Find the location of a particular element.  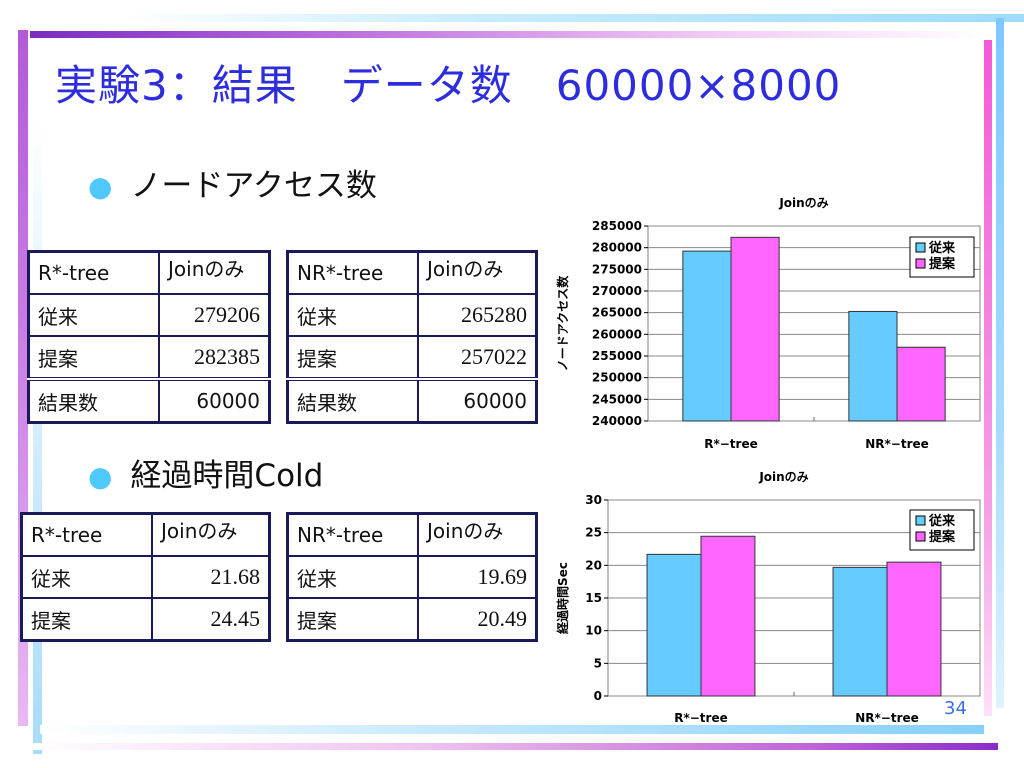

y-tick-label: 255000 is located at coordinates (617, 356).